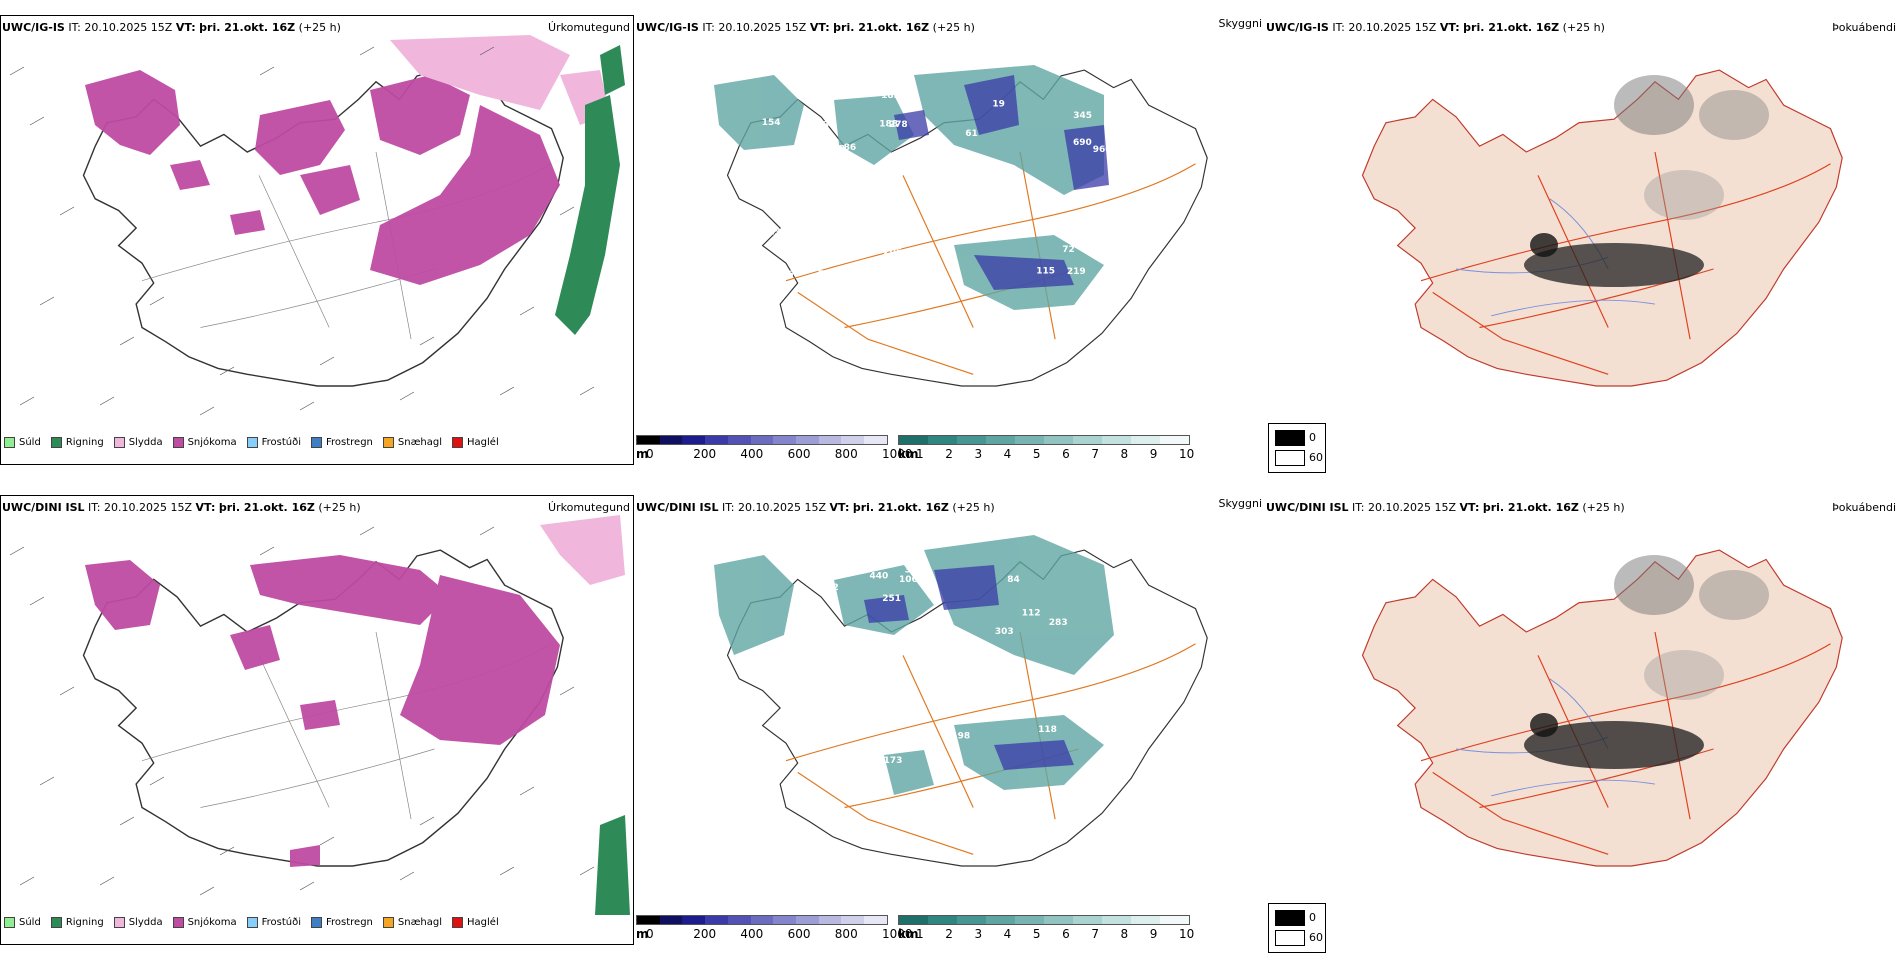  What do you see at coordinates (1066, 934) in the screenshot?
I see `colorbar-tick-label: 6` at bounding box center [1066, 934].